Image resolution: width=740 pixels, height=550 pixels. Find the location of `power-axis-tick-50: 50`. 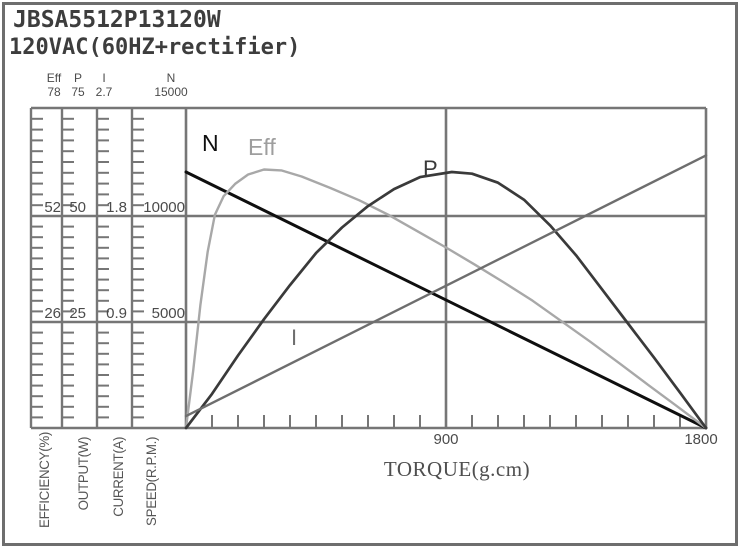

power-axis-tick-50: 50 is located at coordinates (77, 207).